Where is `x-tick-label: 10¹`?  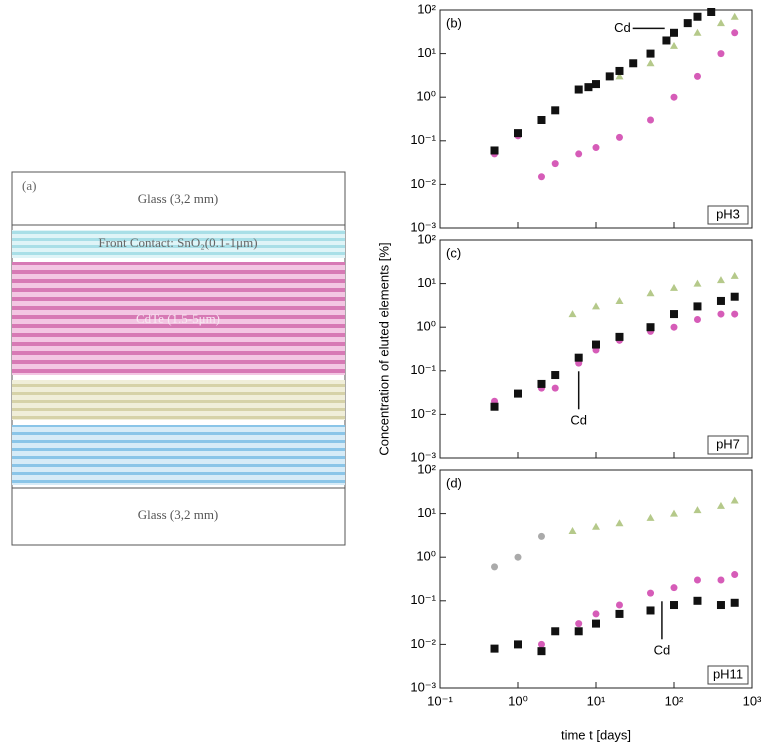
x-tick-label: 10¹ is located at coordinates (596, 700).